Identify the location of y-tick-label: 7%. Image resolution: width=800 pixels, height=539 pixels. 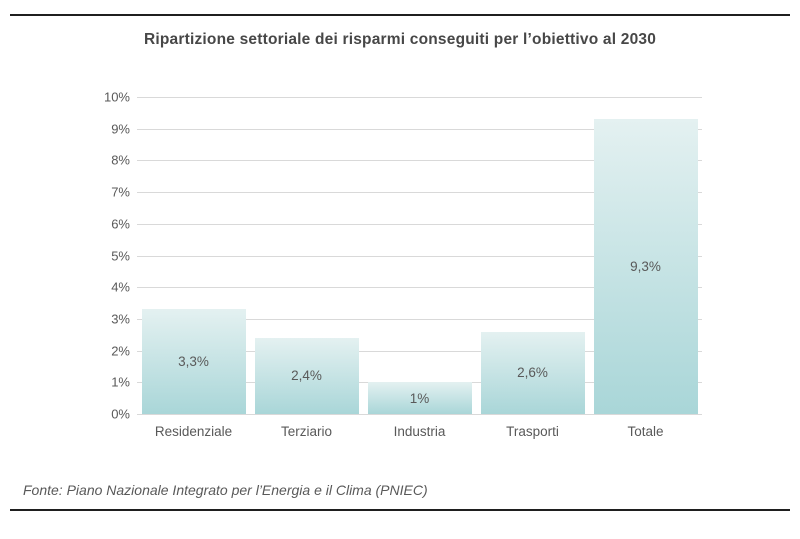
(120, 192).